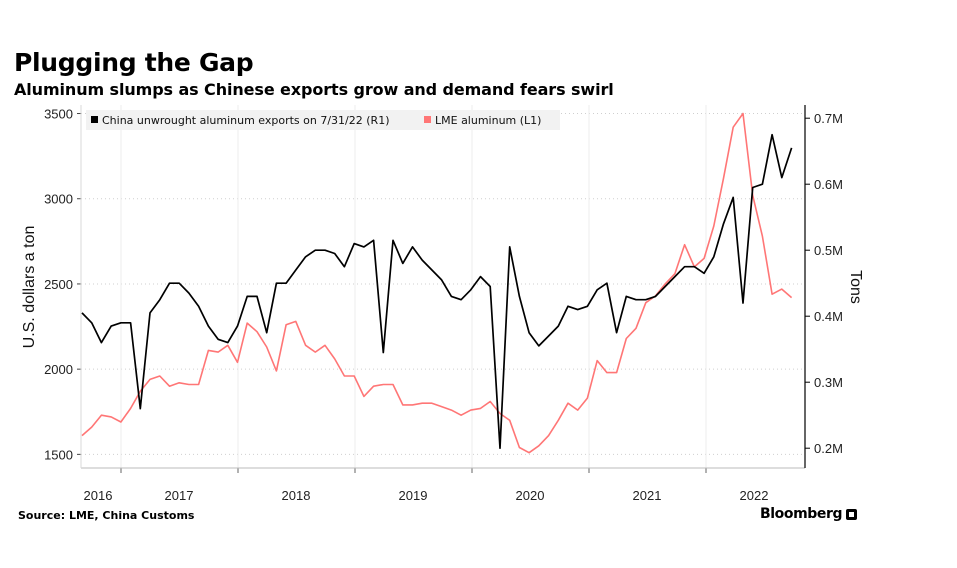 The image size is (957, 568). I want to click on right-tick-label: 0.6M, so click(828, 184).